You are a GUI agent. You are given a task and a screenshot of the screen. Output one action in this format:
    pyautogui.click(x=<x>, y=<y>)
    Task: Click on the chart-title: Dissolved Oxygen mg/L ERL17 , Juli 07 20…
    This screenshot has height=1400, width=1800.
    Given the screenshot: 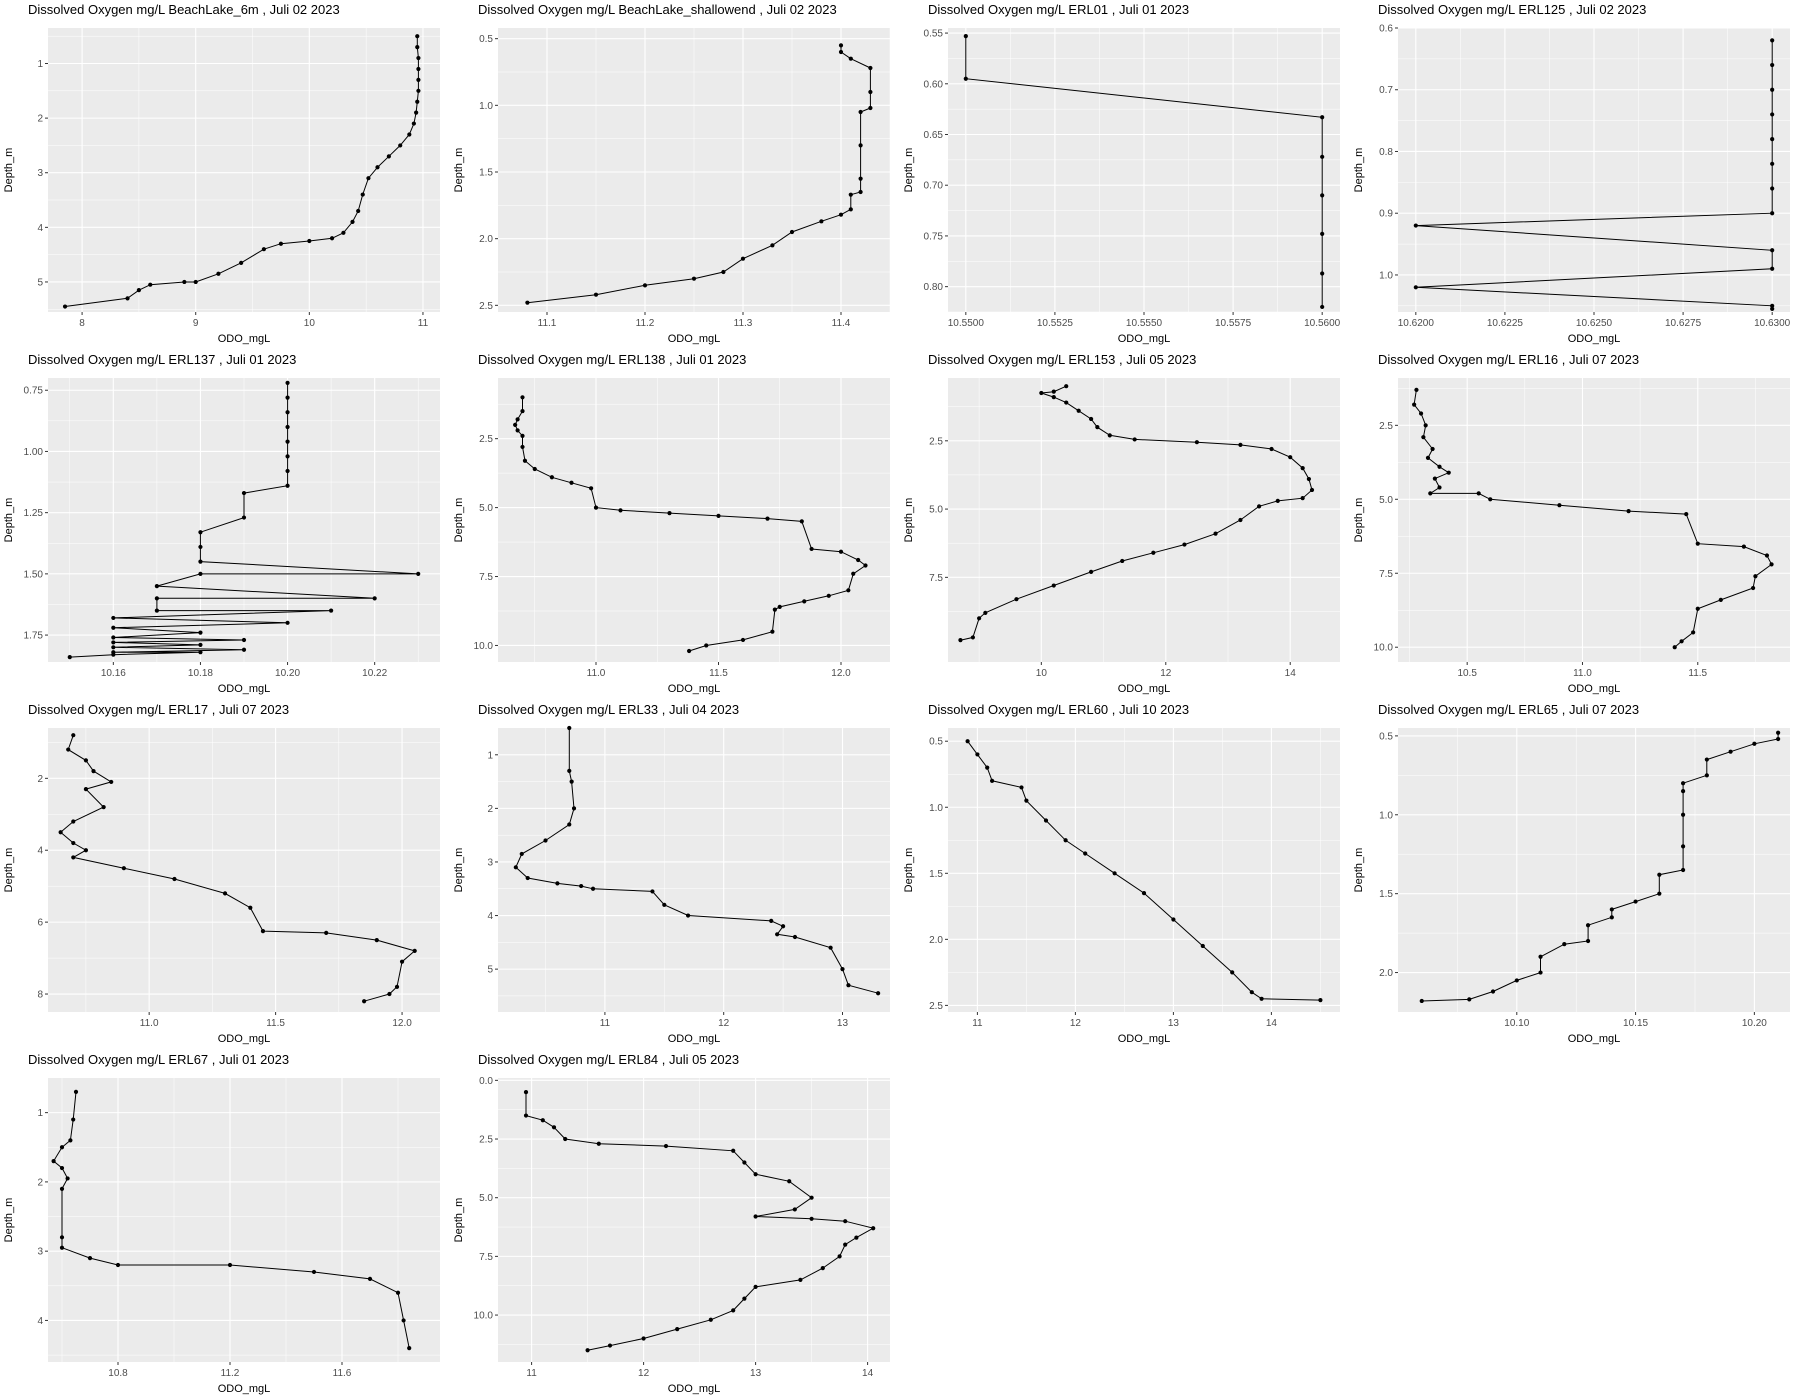 What is the action you would take?
    pyautogui.click(x=159, y=709)
    